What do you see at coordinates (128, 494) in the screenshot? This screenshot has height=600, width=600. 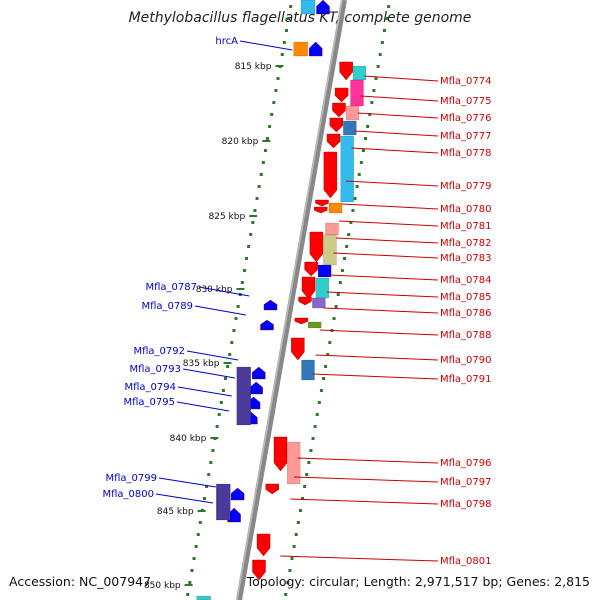 I see `reverse-gene-label: Mfla_0800` at bounding box center [128, 494].